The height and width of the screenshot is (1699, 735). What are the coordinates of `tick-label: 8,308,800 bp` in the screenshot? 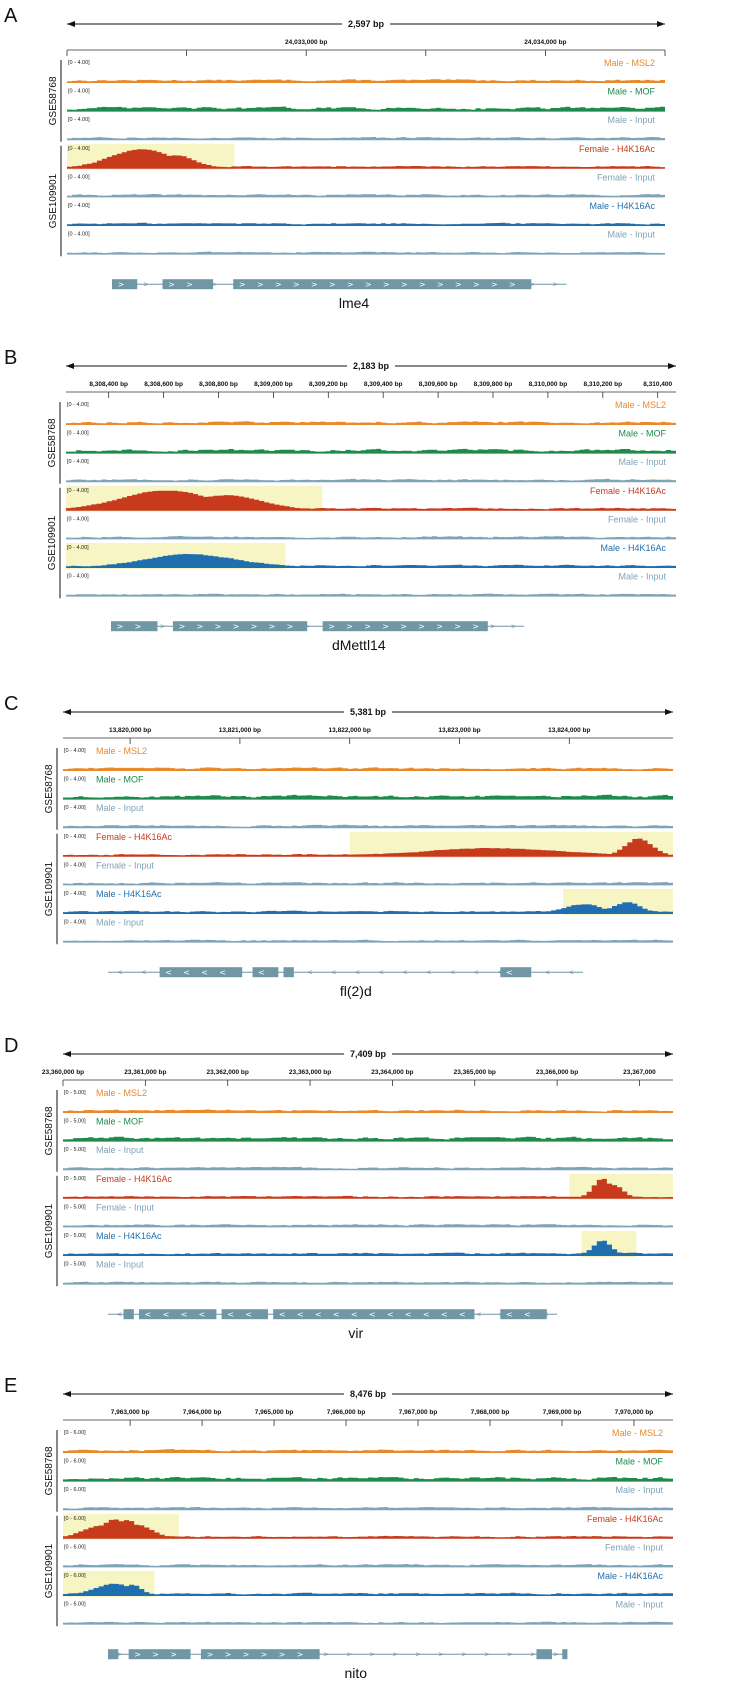 It's located at (218, 384).